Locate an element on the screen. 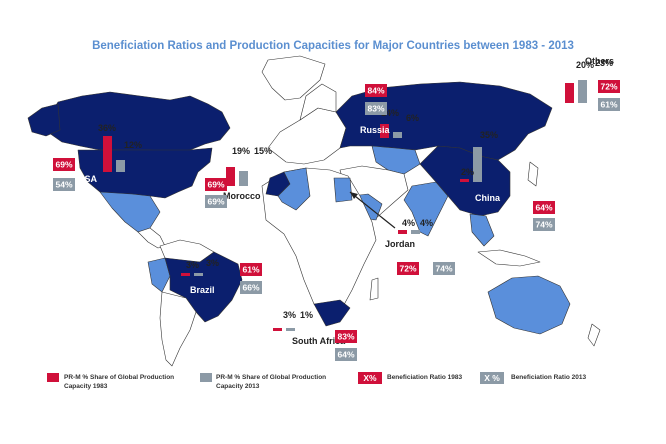 Image resolution: width=666 pixels, height=444 pixels. legend-share-2013-label-2: Capacity 2013 is located at coordinates (238, 386).